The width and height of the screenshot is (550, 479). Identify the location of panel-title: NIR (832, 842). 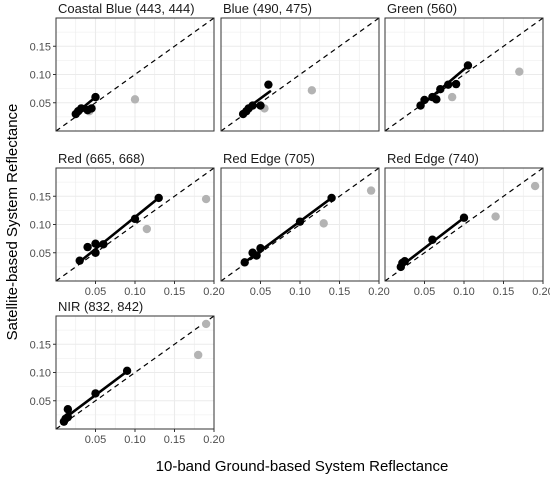
(100, 306).